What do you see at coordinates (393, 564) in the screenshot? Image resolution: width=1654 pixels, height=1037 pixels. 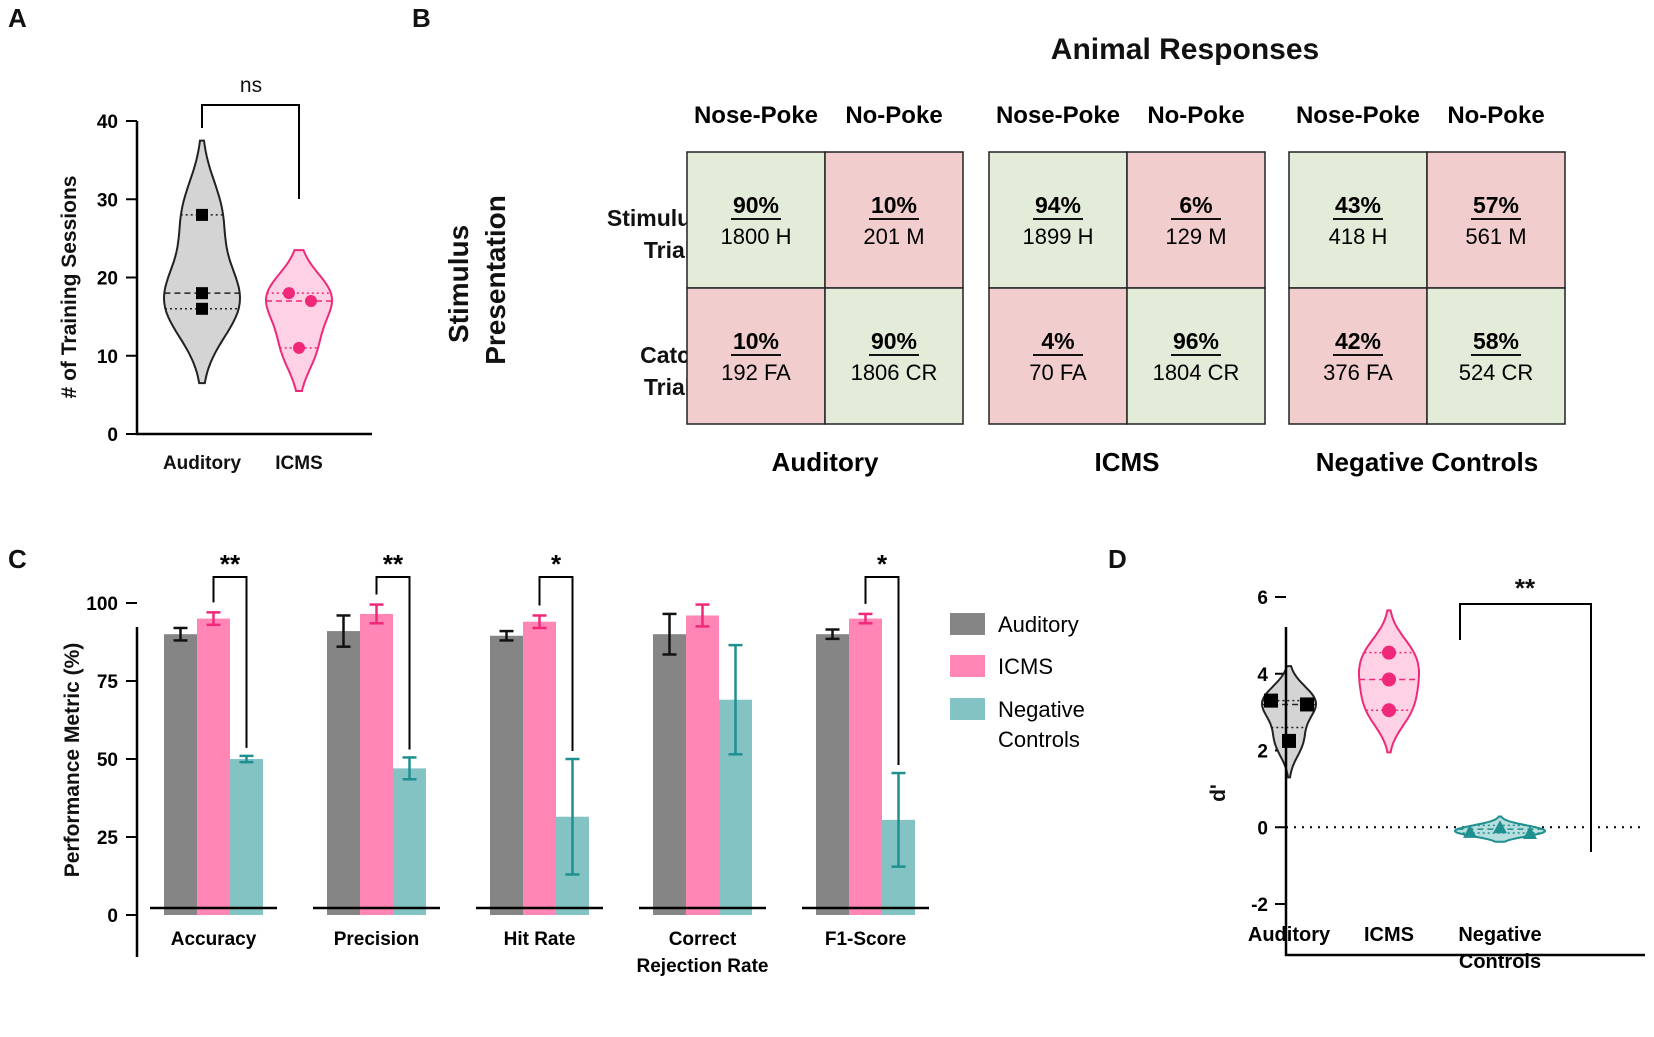 I see `panel-c-significance-label: **` at bounding box center [393, 564].